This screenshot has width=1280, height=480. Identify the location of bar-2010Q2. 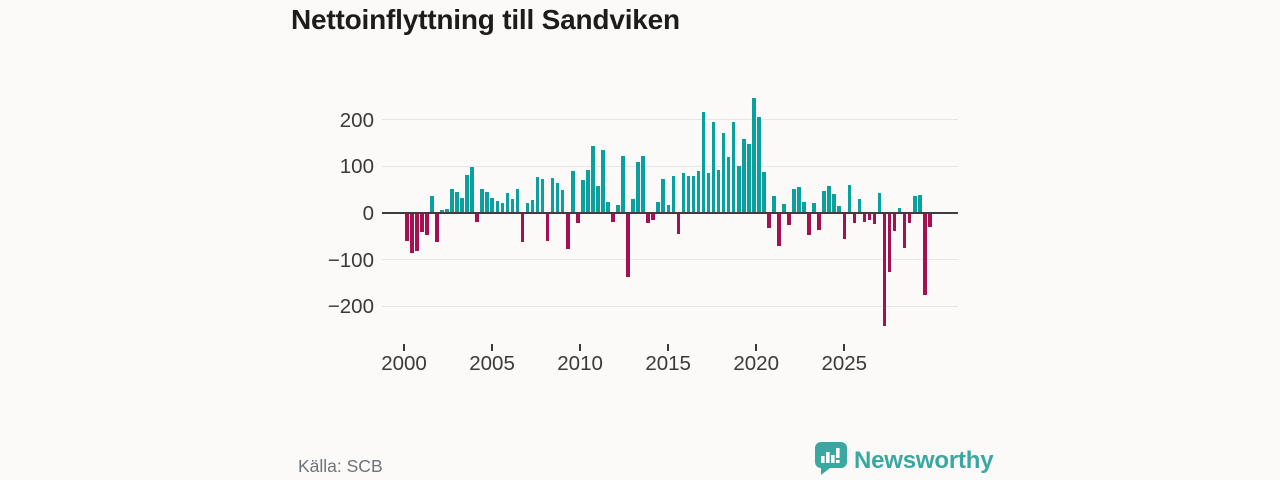
(613, 218).